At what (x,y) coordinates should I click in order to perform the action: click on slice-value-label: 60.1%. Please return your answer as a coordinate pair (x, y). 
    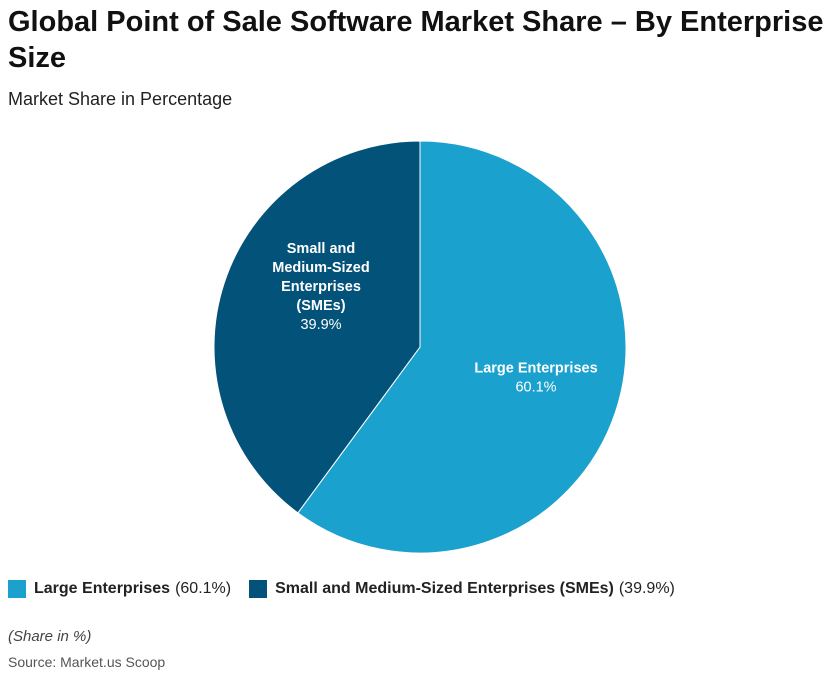
    Looking at the image, I should click on (535, 388).